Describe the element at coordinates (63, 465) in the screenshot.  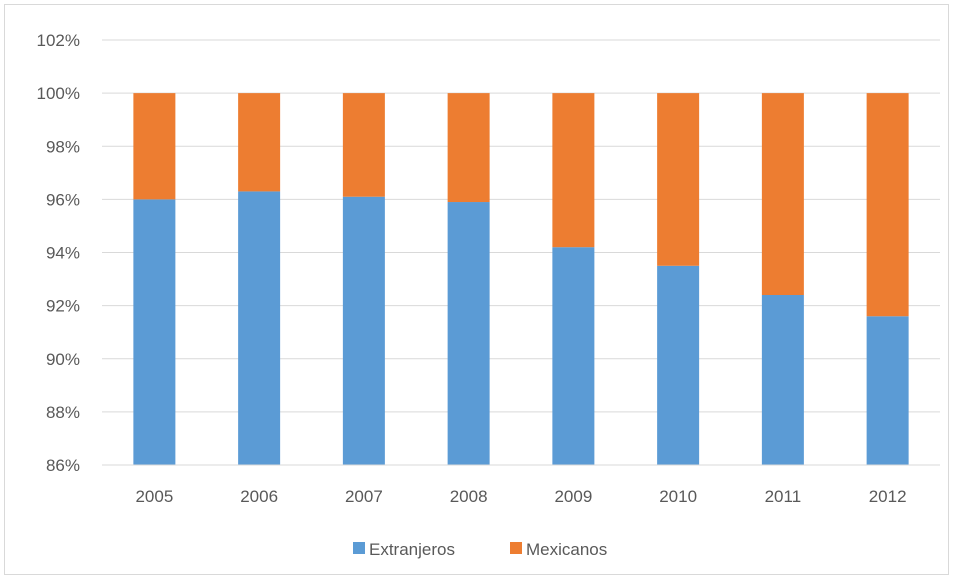
I see `y-tick-label: 86%` at that location.